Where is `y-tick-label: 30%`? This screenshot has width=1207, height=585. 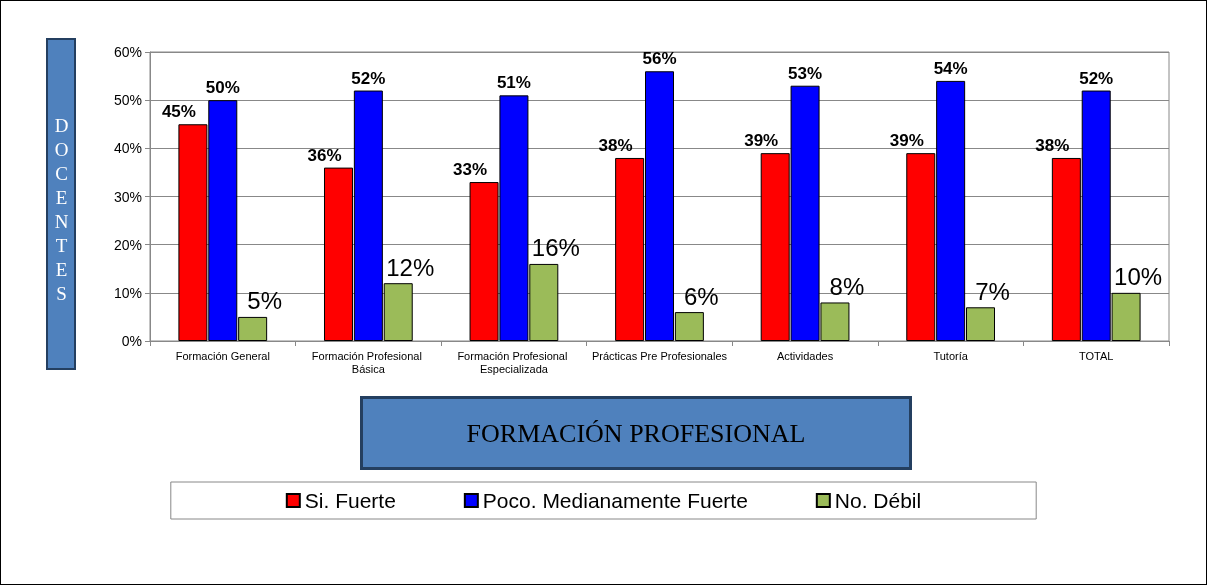
y-tick-label: 30% is located at coordinates (127, 196).